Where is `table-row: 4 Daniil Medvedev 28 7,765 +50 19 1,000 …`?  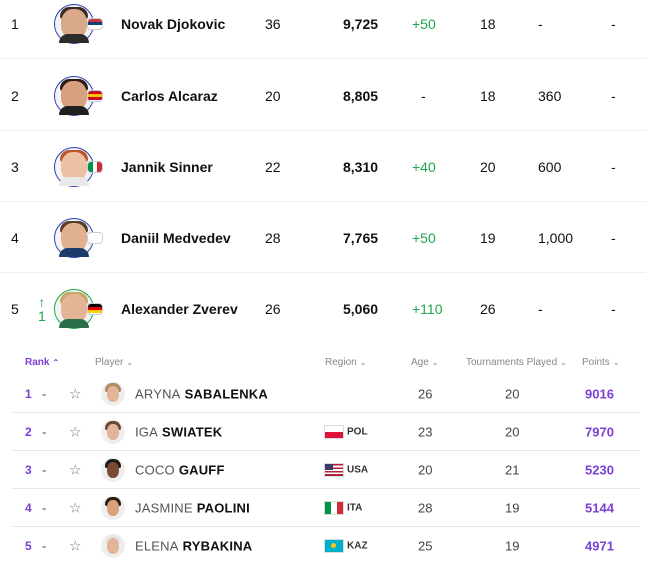 table-row: 4 Daniil Medvedev 28 7,765 +50 19 1,000 … is located at coordinates (328, 237).